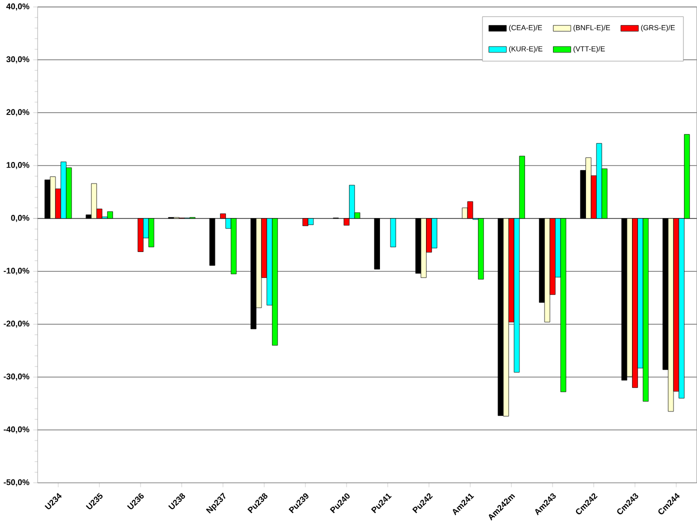  I want to click on y-tick-label: 20,0%, so click(18, 112).